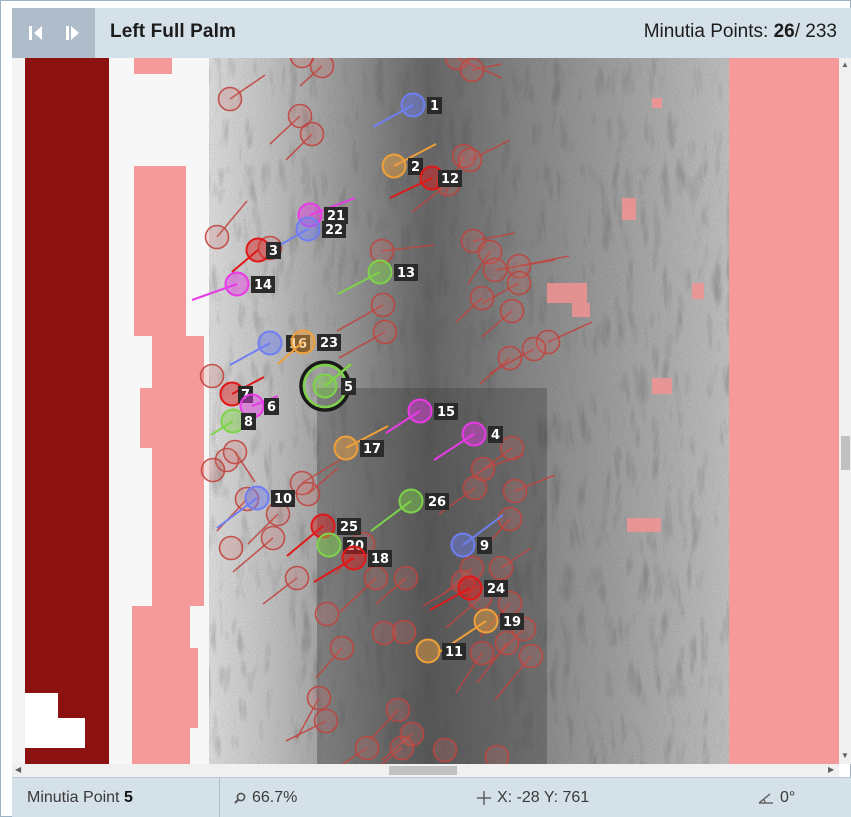 This screenshot has height=817, width=851. Describe the element at coordinates (409, 161) in the screenshot. I see `minutia-point-2: 2` at that location.